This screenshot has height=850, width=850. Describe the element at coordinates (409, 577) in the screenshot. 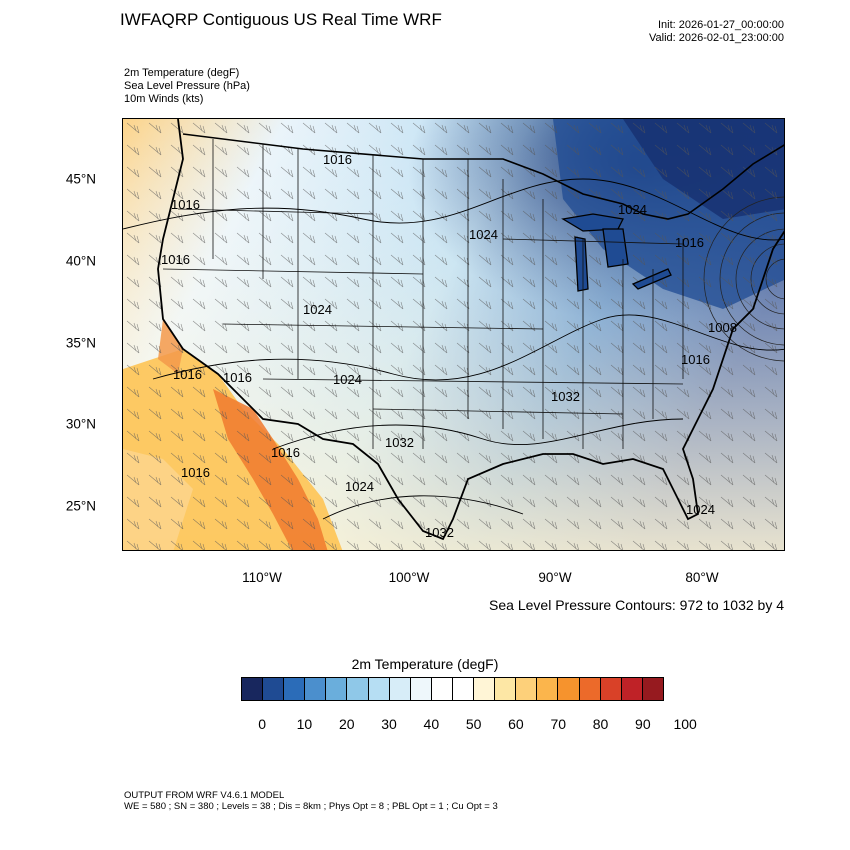

I see `lon-label: 100°W` at that location.